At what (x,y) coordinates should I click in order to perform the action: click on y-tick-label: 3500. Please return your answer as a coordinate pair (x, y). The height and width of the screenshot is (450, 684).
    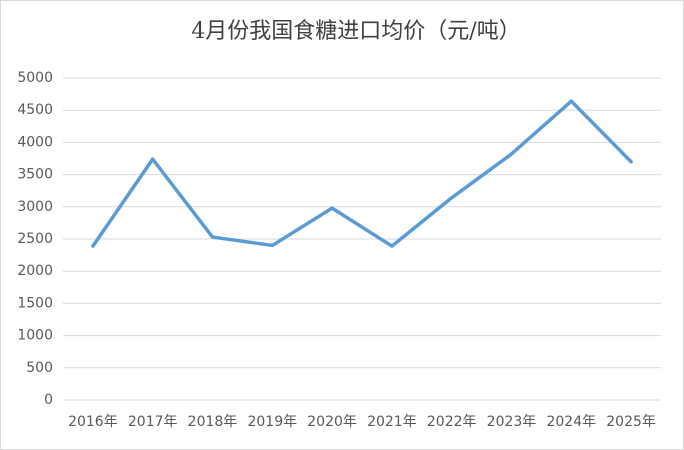
    Looking at the image, I should click on (35, 175).